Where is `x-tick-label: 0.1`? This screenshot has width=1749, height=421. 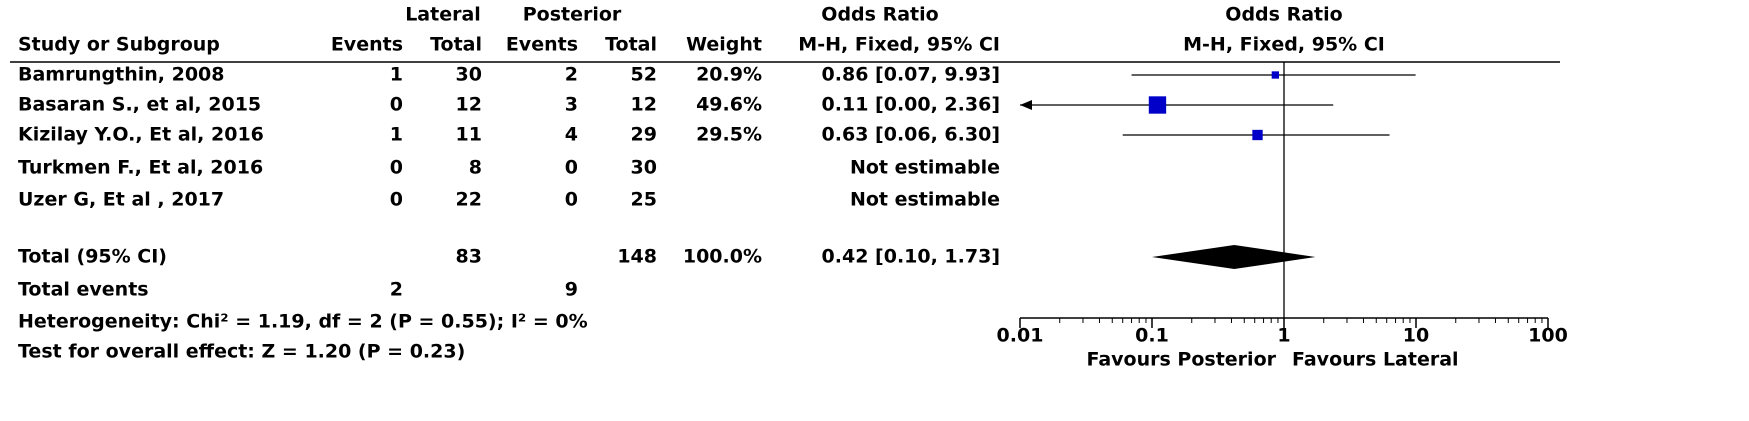
x-tick-label: 0.1 is located at coordinates (1152, 336).